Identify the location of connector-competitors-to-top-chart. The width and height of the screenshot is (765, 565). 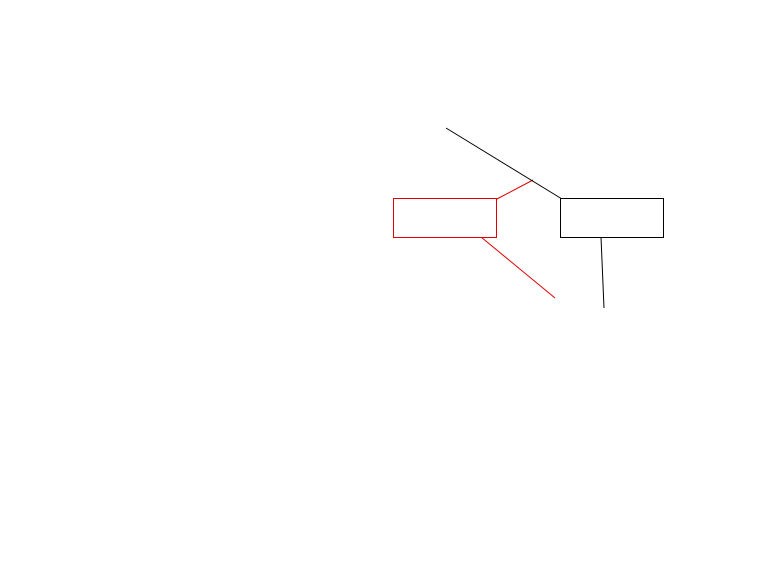
(504, 163).